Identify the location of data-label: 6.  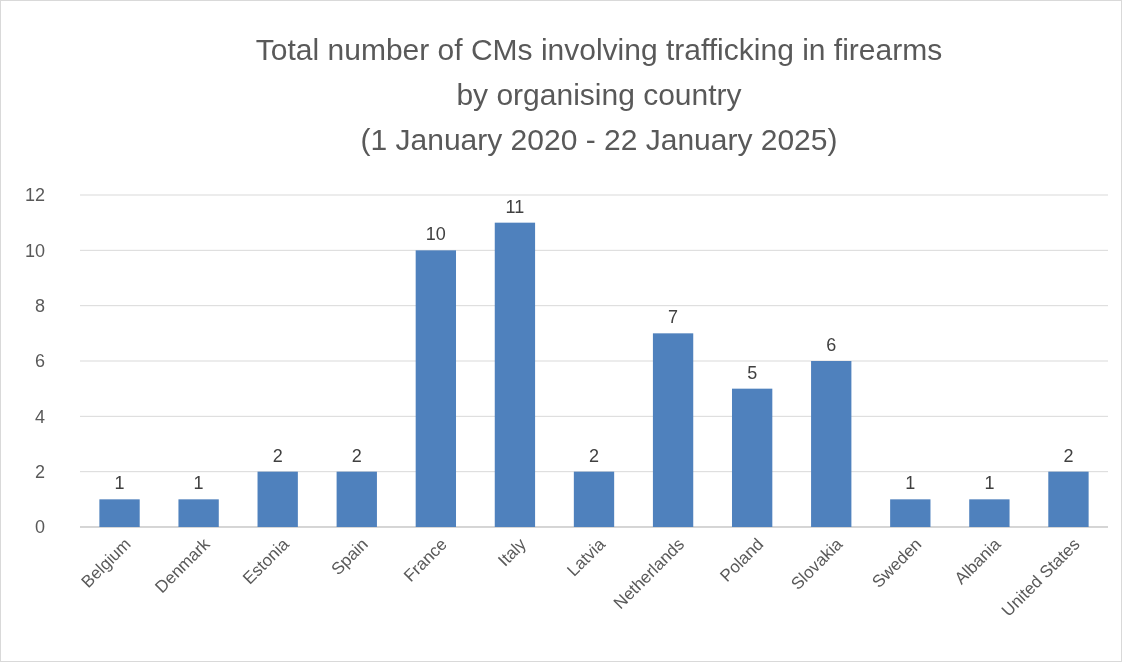
(831, 345).